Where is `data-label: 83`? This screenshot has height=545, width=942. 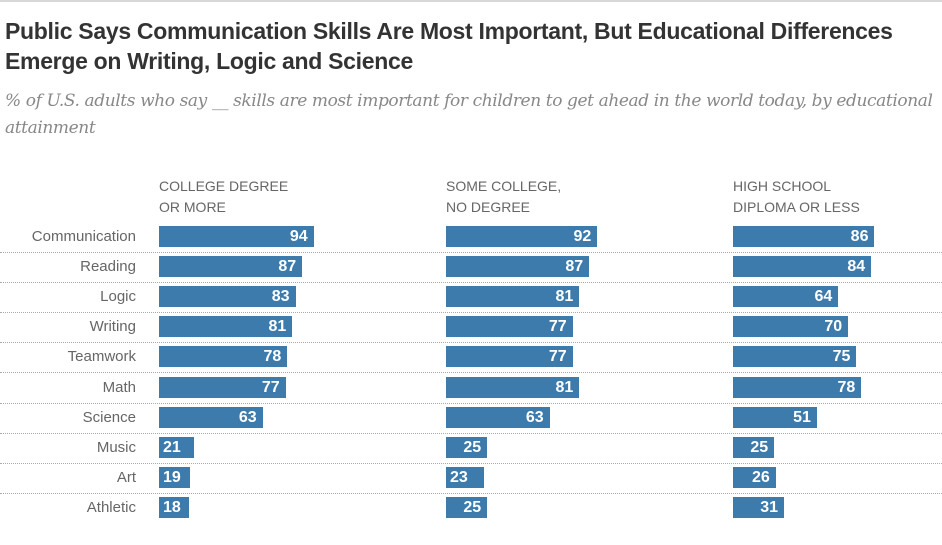 data-label: 83 is located at coordinates (280, 297).